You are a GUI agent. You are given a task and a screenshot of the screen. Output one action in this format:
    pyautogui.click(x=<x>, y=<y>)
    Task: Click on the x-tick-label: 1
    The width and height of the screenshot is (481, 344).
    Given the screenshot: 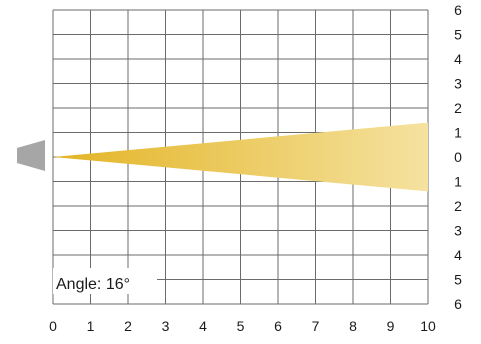 What is the action you would take?
    pyautogui.click(x=91, y=326)
    